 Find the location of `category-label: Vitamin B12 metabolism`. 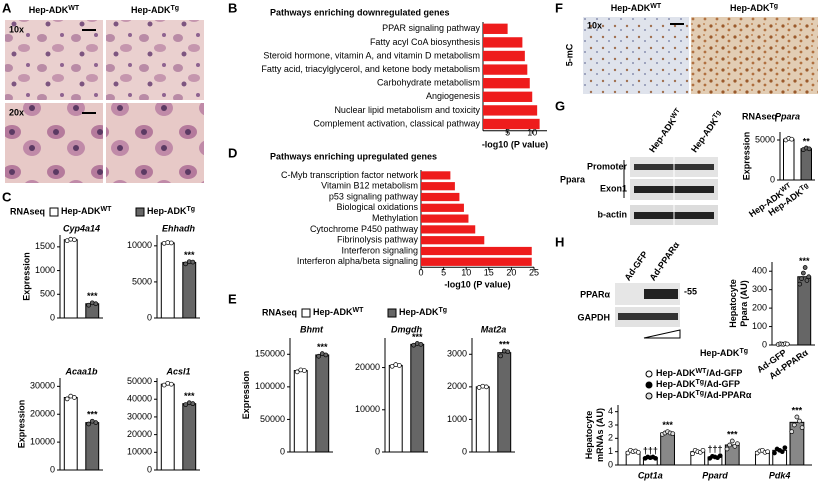

category-label: Vitamin B12 metabolism is located at coordinates (369, 186).